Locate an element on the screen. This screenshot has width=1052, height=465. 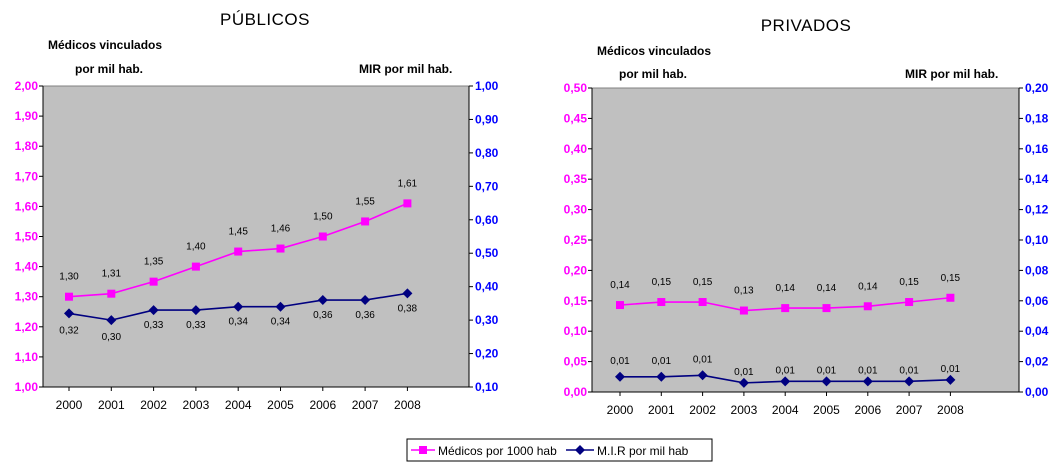
right-tick-label: 0,18 is located at coordinates (1037, 118).